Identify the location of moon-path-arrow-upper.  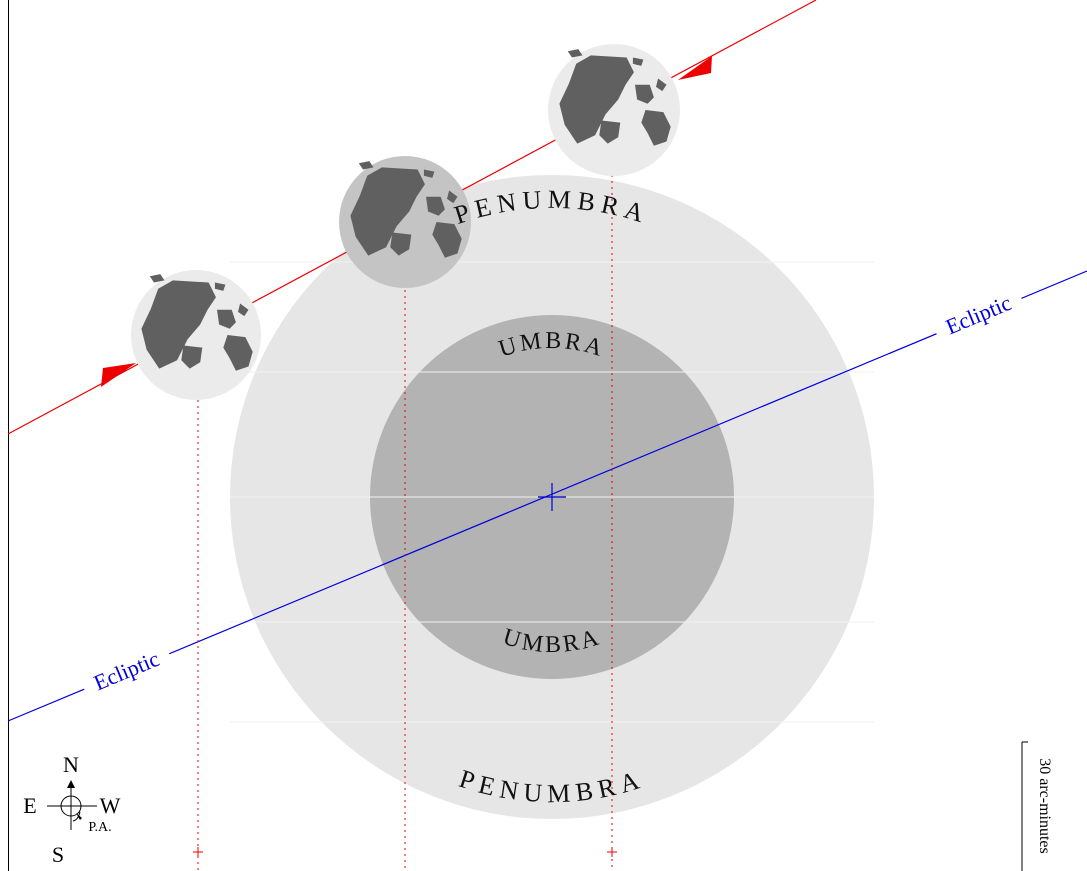
(695, 68).